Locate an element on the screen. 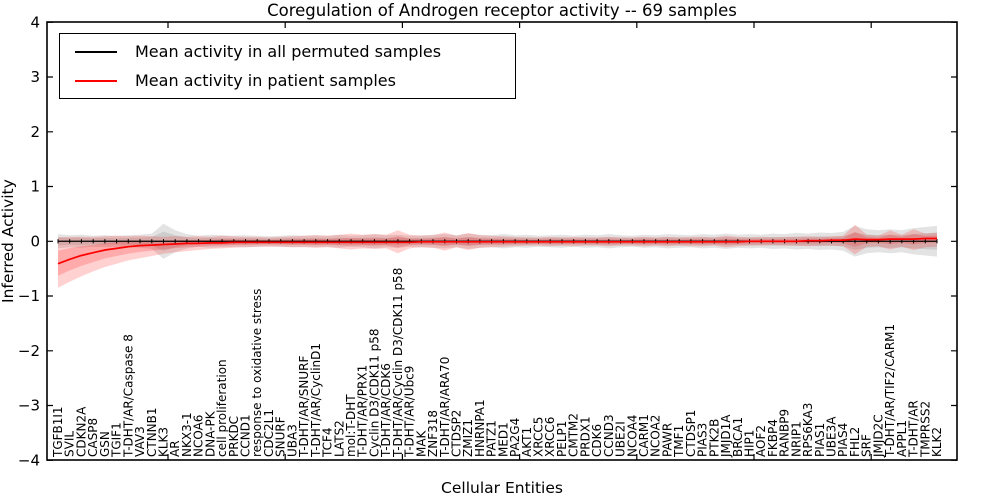 This screenshot has width=1000, height=500. x-tick-label: T-DHT/AR/TIF2/CARM1 is located at coordinates (890, 391).